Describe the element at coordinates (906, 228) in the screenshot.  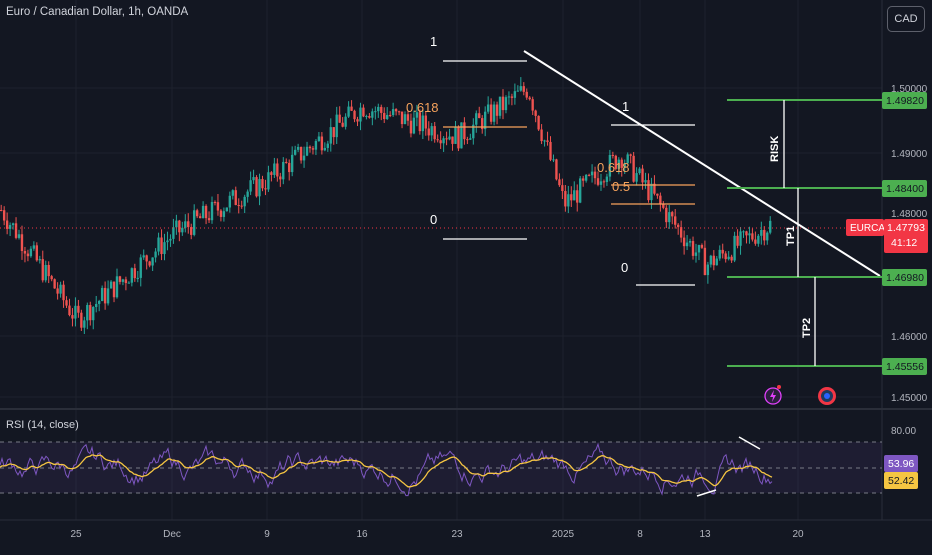
I see `svg-text: 1.47793` at that location.